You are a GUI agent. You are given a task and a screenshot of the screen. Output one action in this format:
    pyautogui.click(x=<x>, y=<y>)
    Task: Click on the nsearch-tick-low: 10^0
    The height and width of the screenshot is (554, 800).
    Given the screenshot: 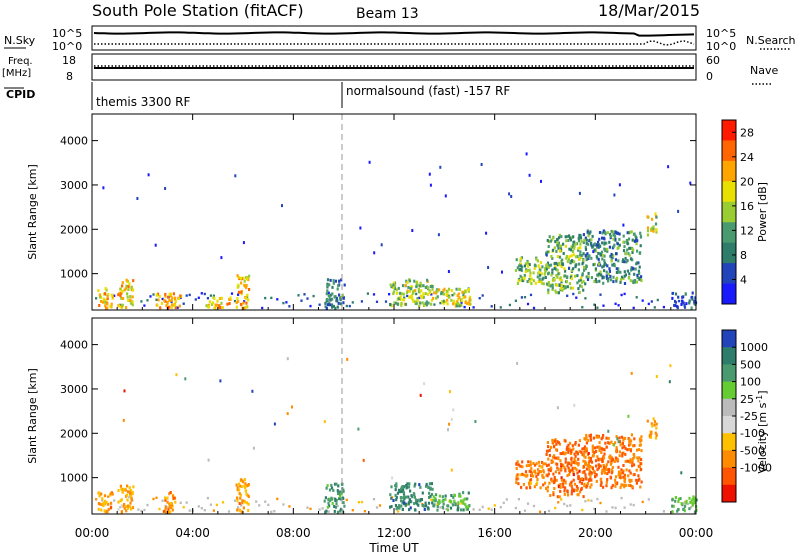 What is the action you would take?
    pyautogui.click(x=721, y=46)
    